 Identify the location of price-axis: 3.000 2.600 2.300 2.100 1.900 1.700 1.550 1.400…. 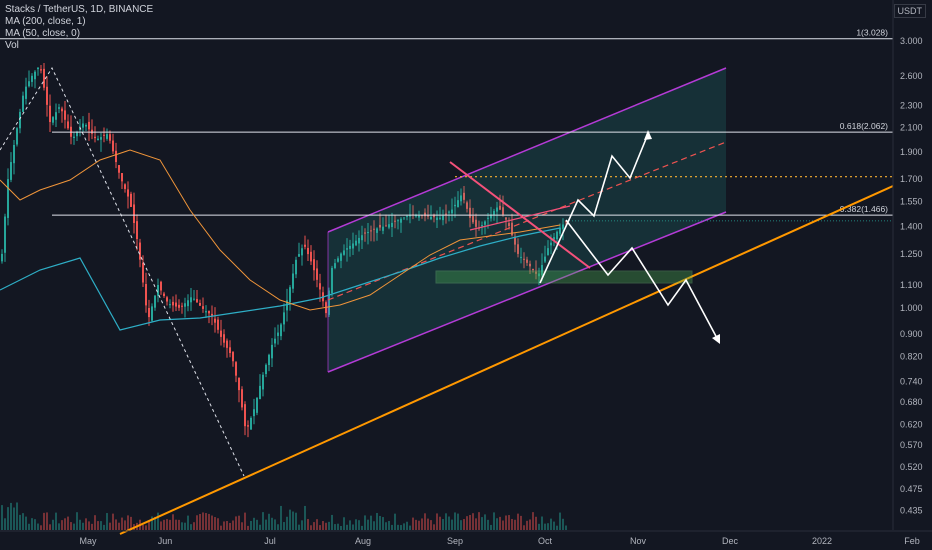
(912, 275).